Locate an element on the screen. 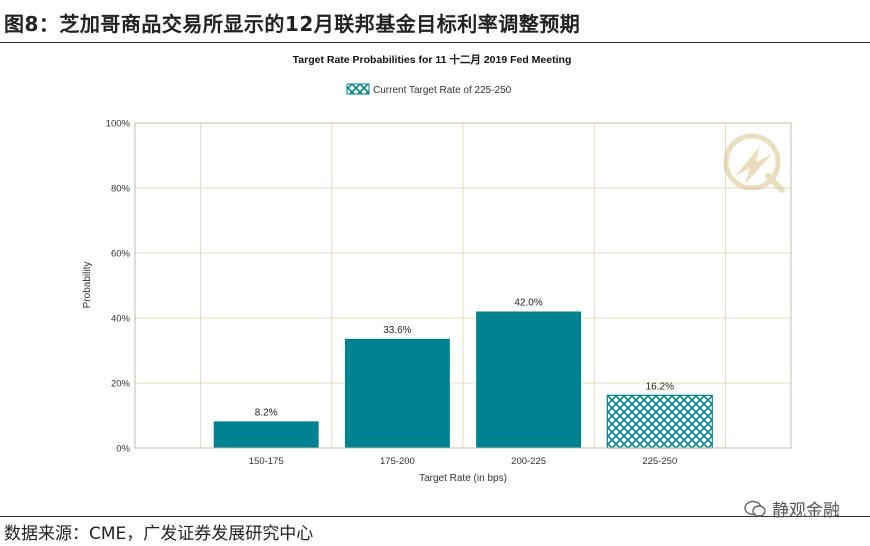 This screenshot has height=546, width=870. y-tick-label: 40% is located at coordinates (121, 319).